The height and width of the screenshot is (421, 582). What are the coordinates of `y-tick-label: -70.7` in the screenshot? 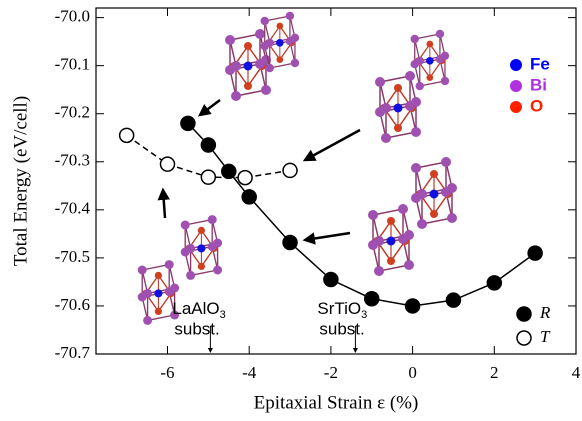 It's located at (73, 352).